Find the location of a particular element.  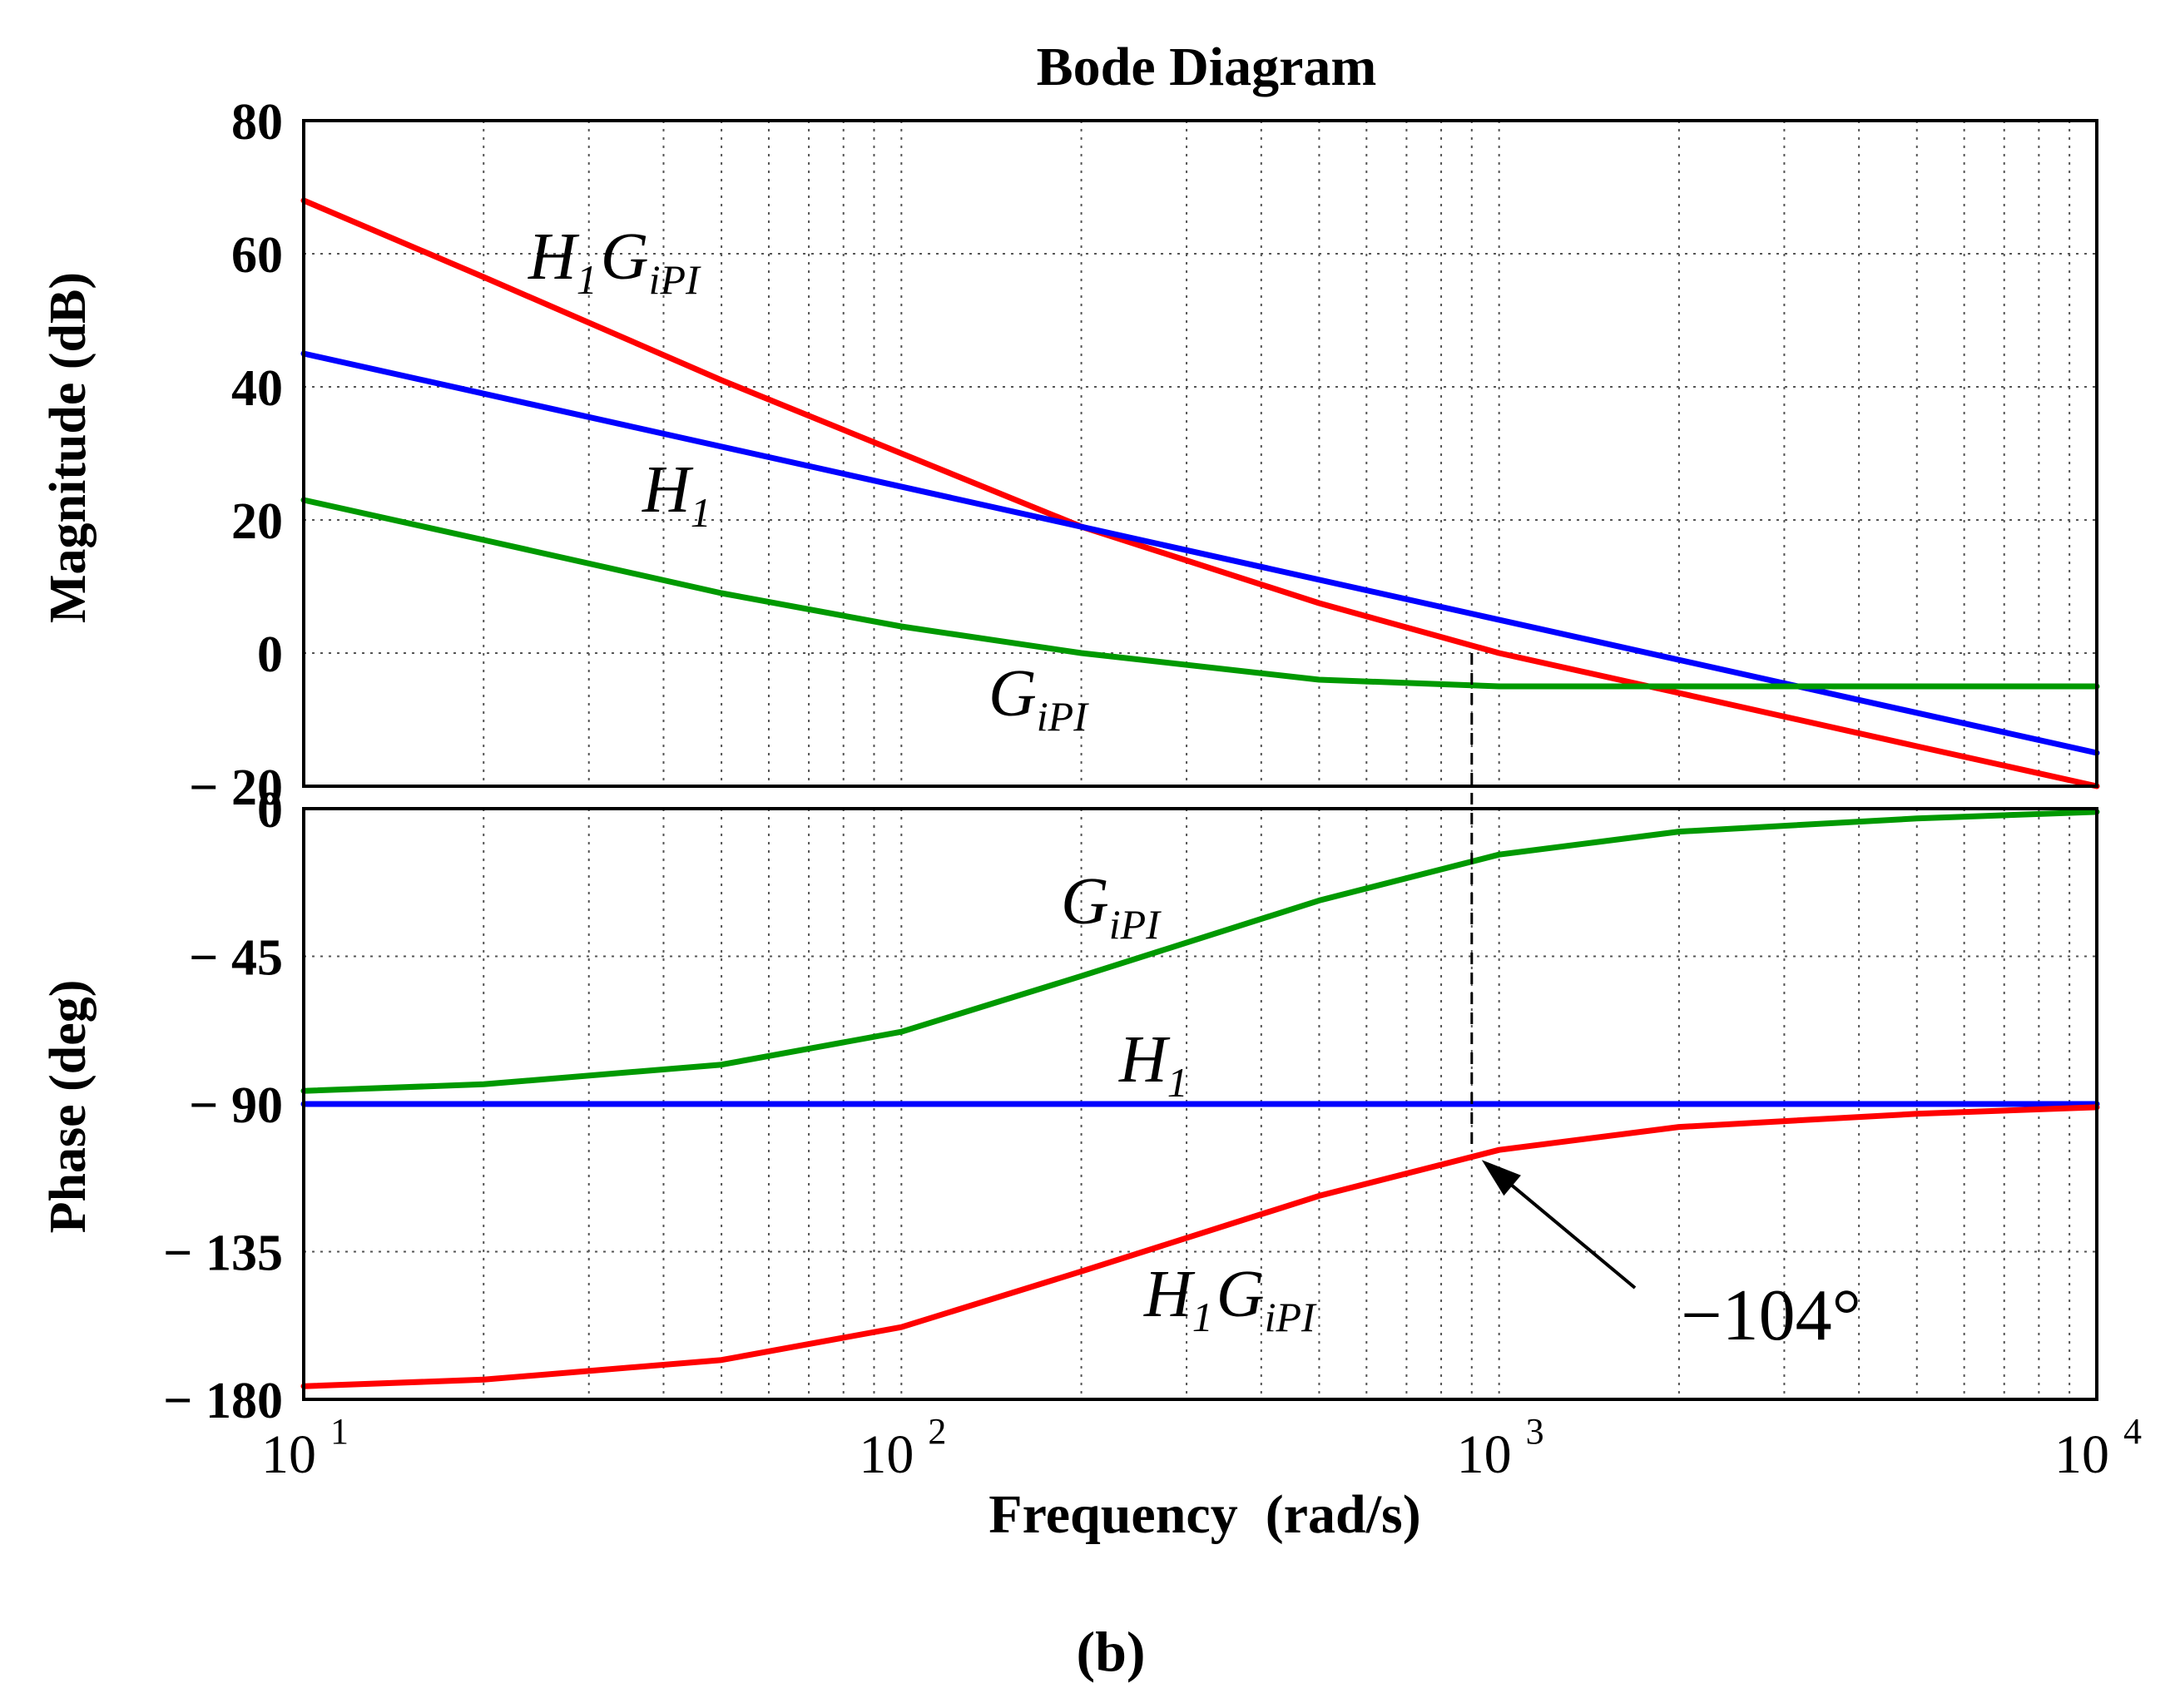

magnitude-tick-label: 20 is located at coordinates (257, 521).